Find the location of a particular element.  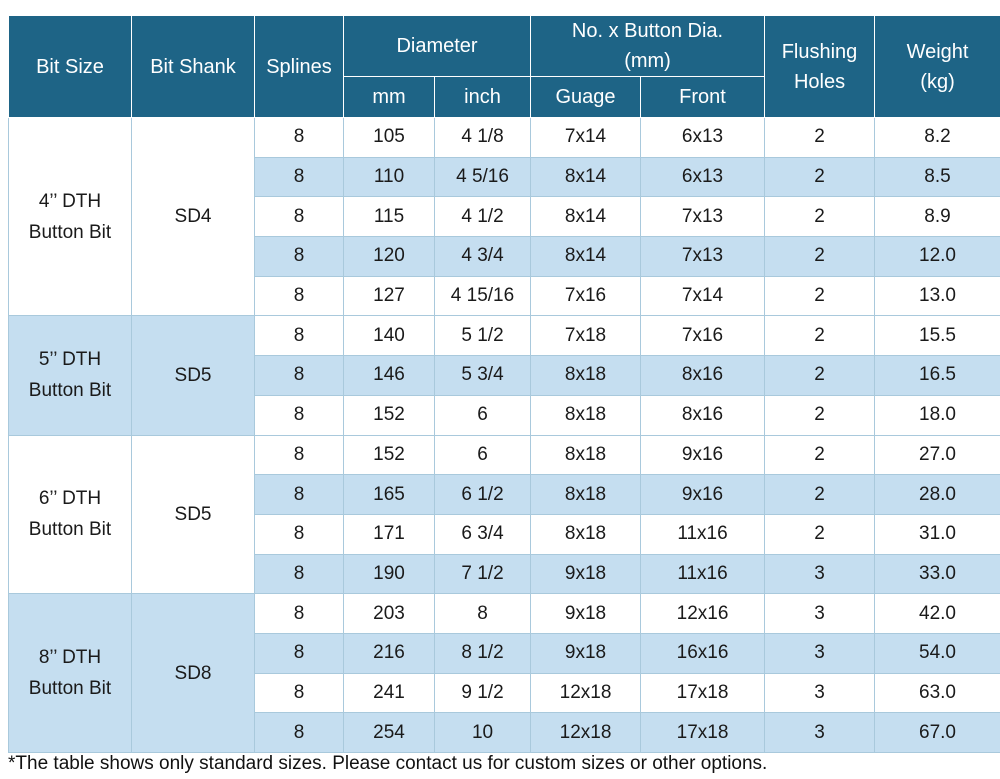

header-button-dia-line2: (mm) is located at coordinates (647, 61).